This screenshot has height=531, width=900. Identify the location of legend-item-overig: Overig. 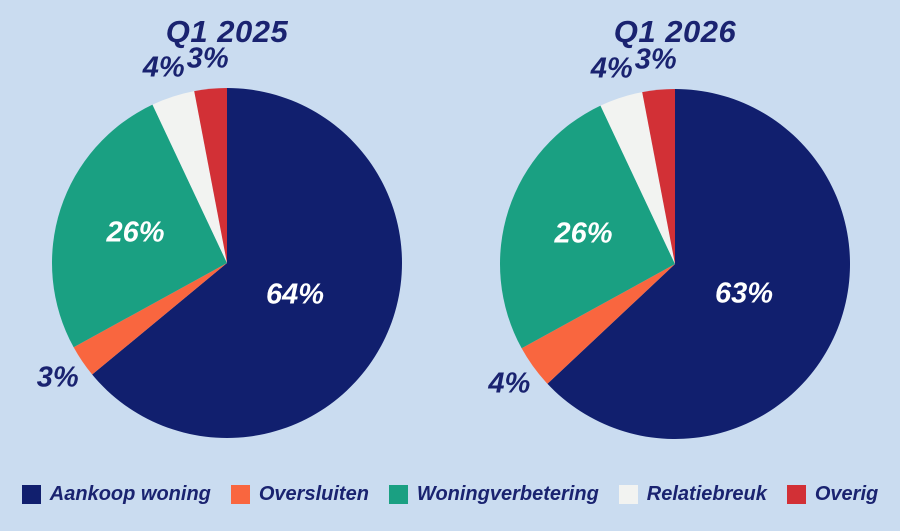
(832, 494).